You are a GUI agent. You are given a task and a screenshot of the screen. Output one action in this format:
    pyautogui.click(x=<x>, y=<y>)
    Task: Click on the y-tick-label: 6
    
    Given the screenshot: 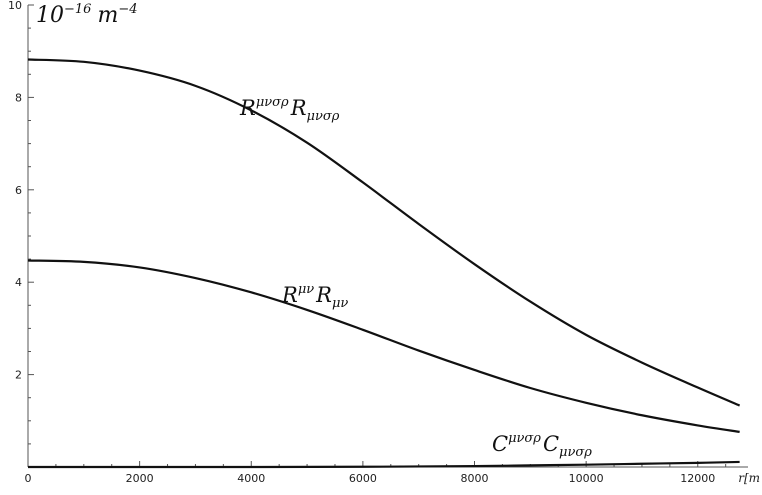 What is the action you would take?
    pyautogui.click(x=18, y=190)
    